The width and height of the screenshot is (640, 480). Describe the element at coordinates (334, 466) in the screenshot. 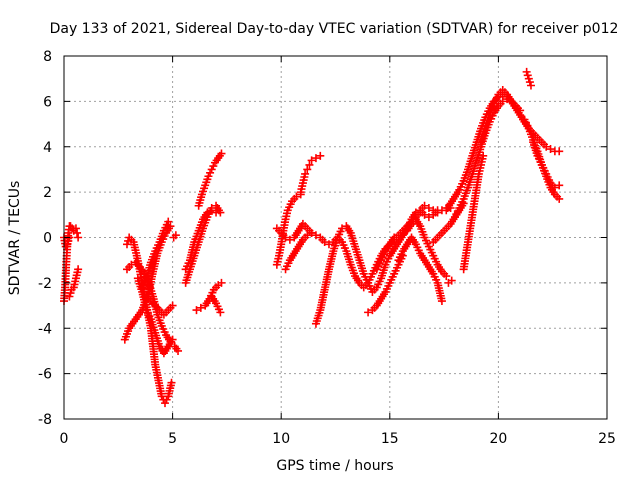

I see `x-axis-label: GPS time / hours` at that location.